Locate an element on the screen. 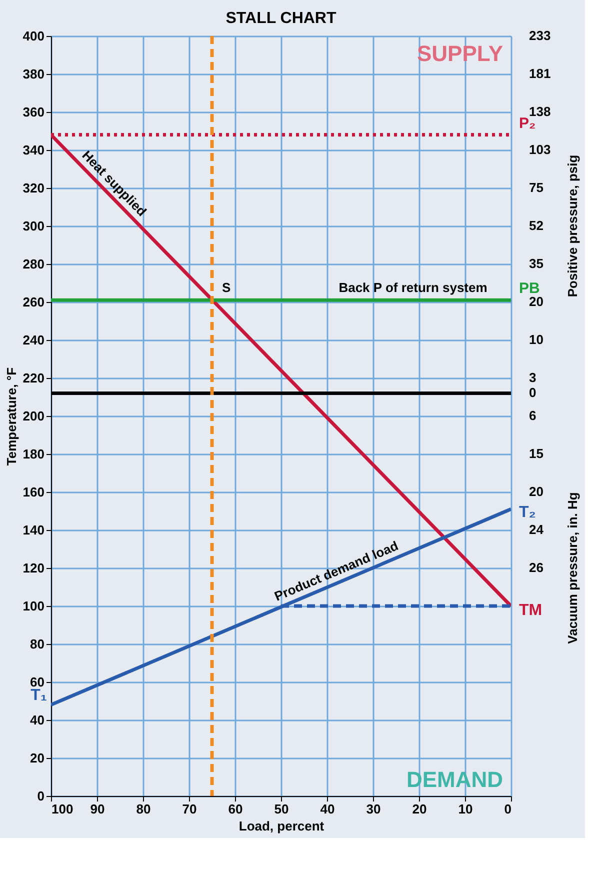 Image resolution: width=600 pixels, height=884 pixels. annotation: Back P of return system is located at coordinates (413, 288).